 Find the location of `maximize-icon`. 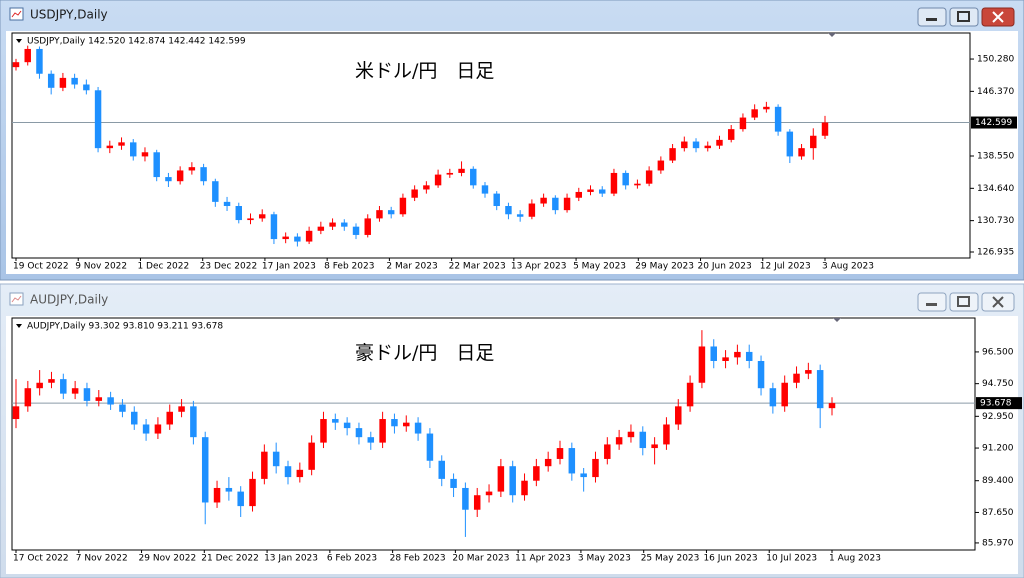

maximize-icon is located at coordinates (963, 301).